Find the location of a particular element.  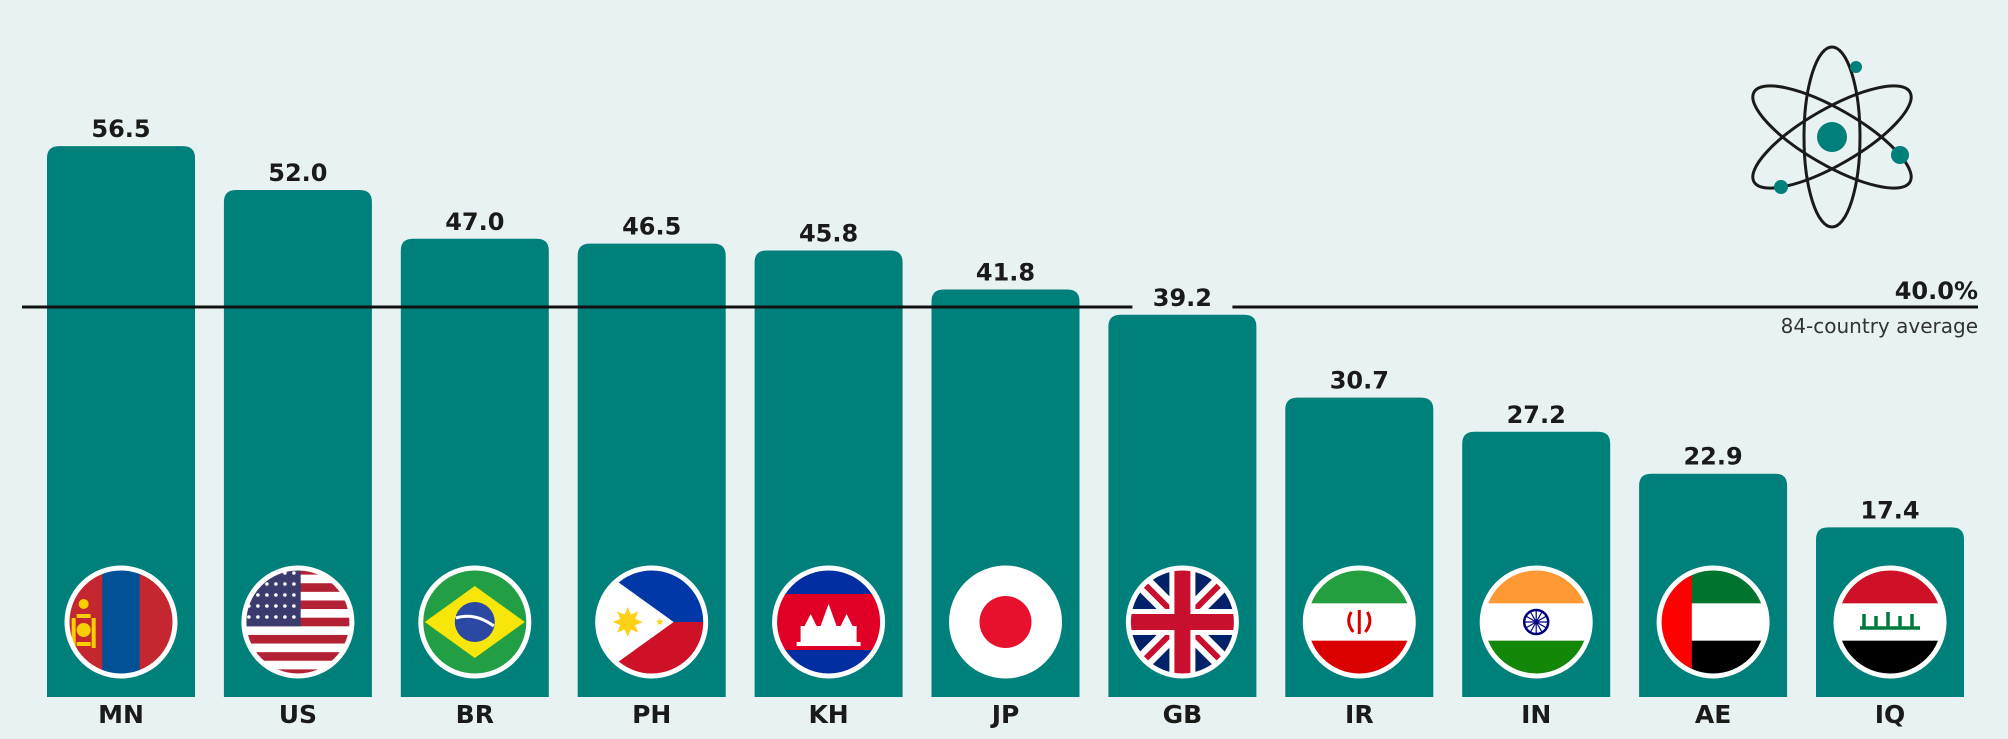

flag-brazil-icon is located at coordinates (475, 622).